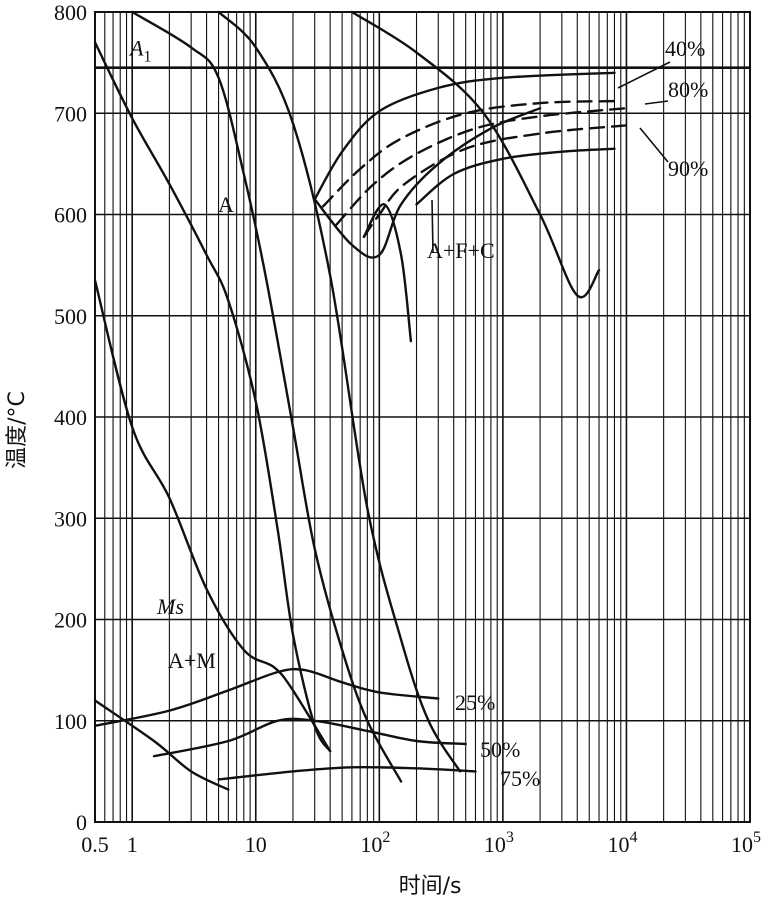 The height and width of the screenshot is (904, 780). Describe the element at coordinates (136, 48) in the screenshot. I see `a1-label-main: A` at that location.